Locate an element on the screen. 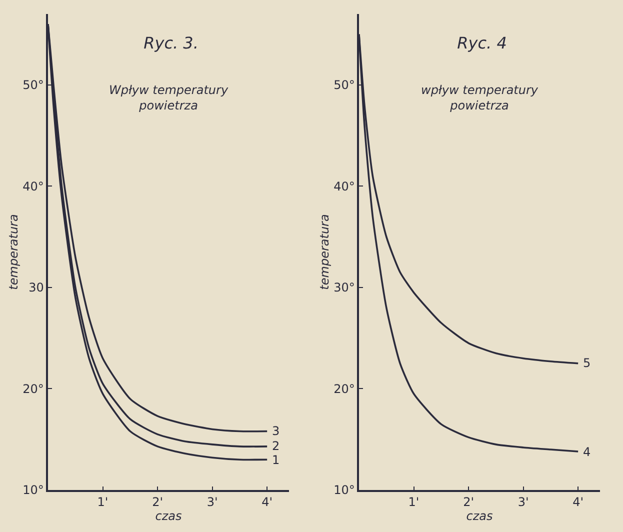  text: wpływ temperatury powietrza is located at coordinates (480, 98).